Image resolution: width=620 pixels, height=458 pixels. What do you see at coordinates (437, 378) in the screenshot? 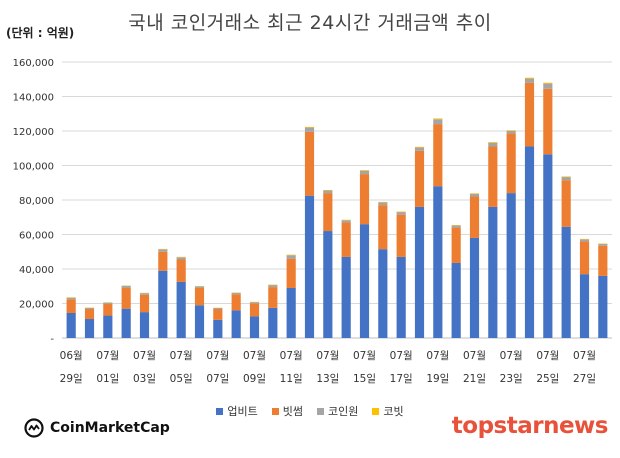
I see `x-tick-label-day: 19일` at bounding box center [437, 378].